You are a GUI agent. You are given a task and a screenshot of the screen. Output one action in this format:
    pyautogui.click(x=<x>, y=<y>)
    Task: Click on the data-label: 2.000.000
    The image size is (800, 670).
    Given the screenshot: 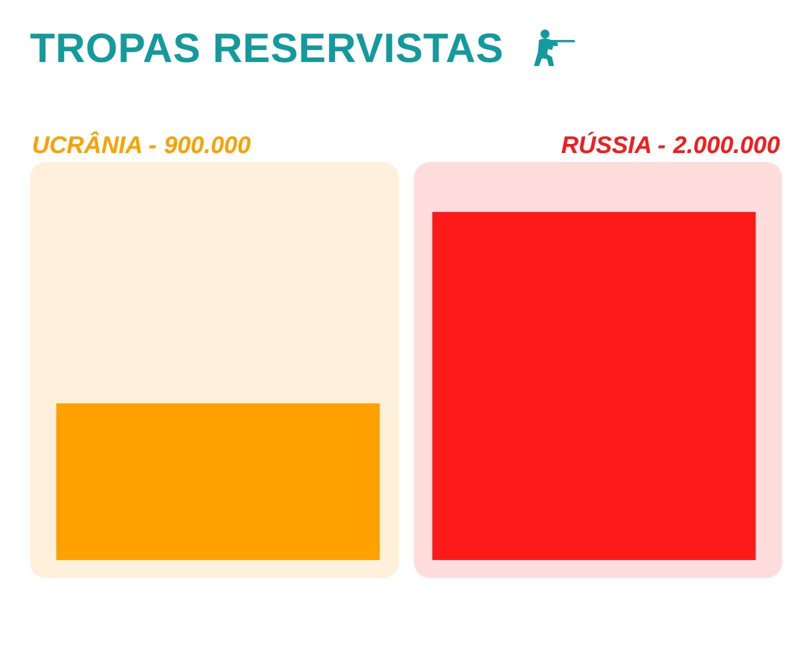 What is the action you would take?
    pyautogui.click(x=726, y=145)
    